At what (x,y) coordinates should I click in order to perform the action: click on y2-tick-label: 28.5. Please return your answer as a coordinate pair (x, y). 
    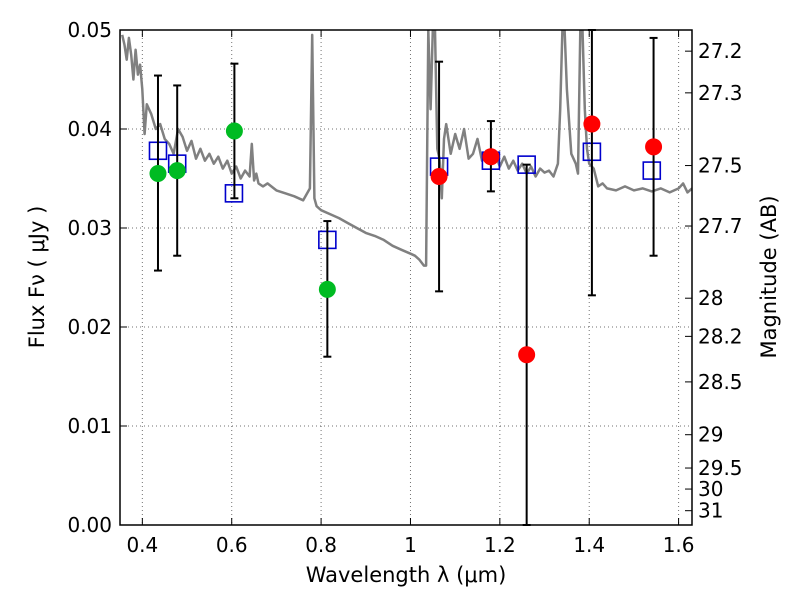
    Looking at the image, I should click on (720, 382).